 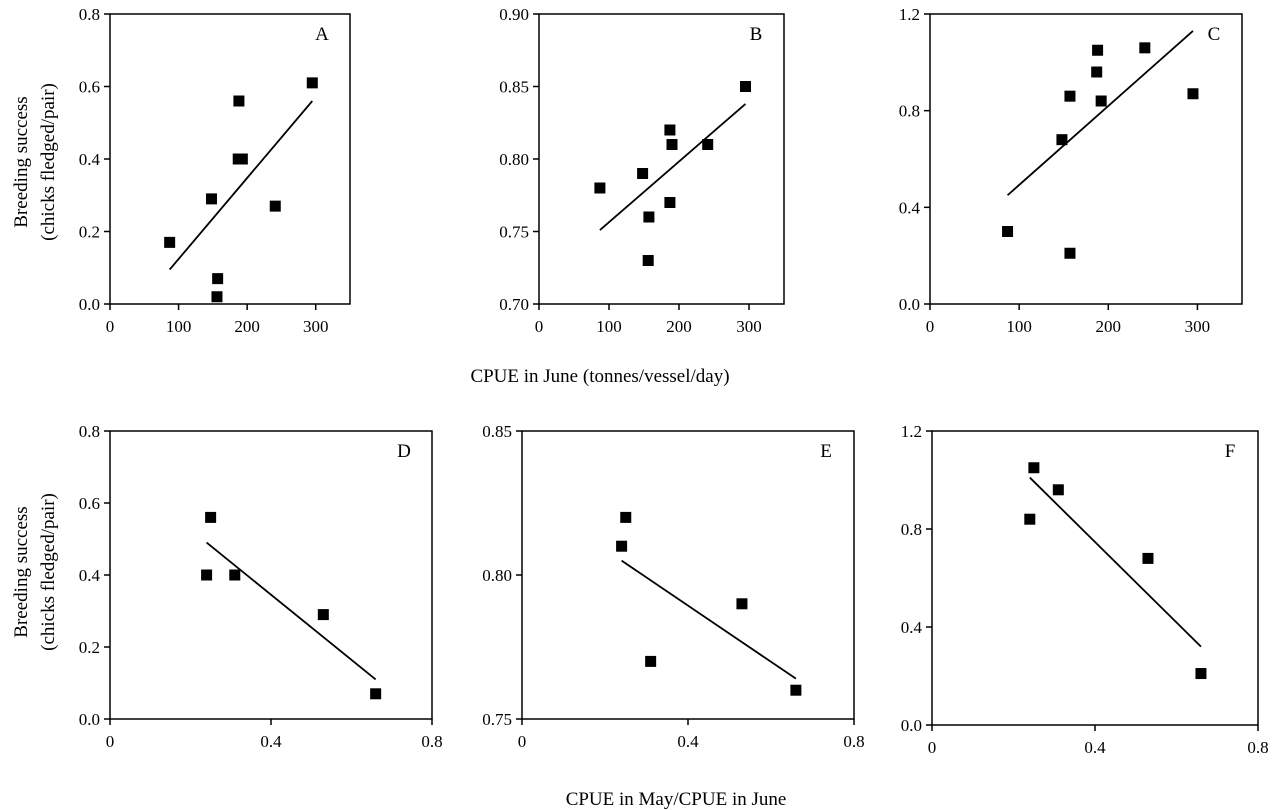 I want to click on x-tick-label-b: 300, so click(x=749, y=326).